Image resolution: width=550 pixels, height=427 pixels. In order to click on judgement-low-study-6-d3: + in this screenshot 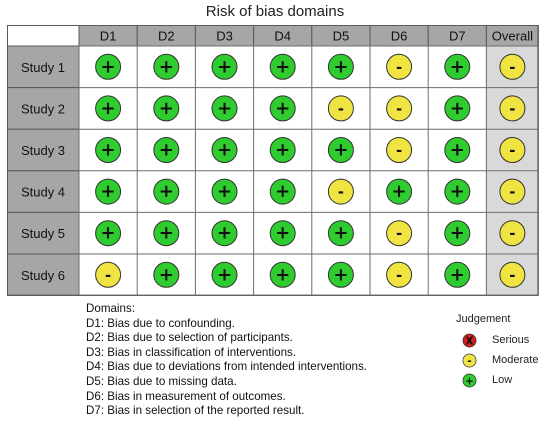, I will do `click(224, 274)`.